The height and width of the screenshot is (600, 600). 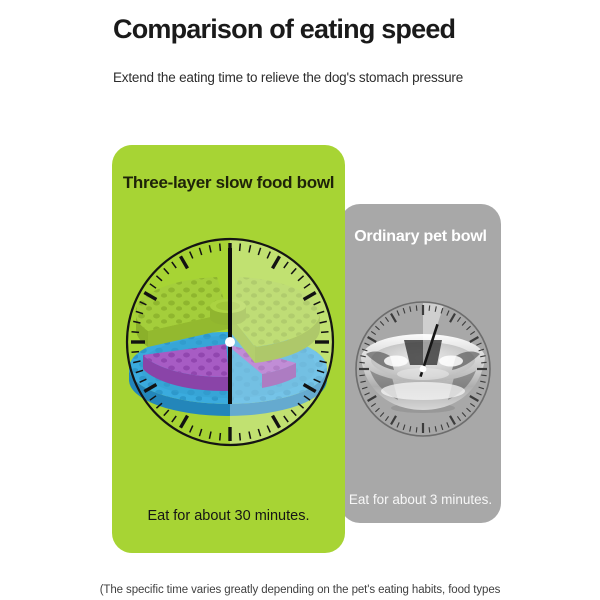 I want to click on slow-bowl-caption: Eat for about 30 minutes., so click(x=228, y=516).